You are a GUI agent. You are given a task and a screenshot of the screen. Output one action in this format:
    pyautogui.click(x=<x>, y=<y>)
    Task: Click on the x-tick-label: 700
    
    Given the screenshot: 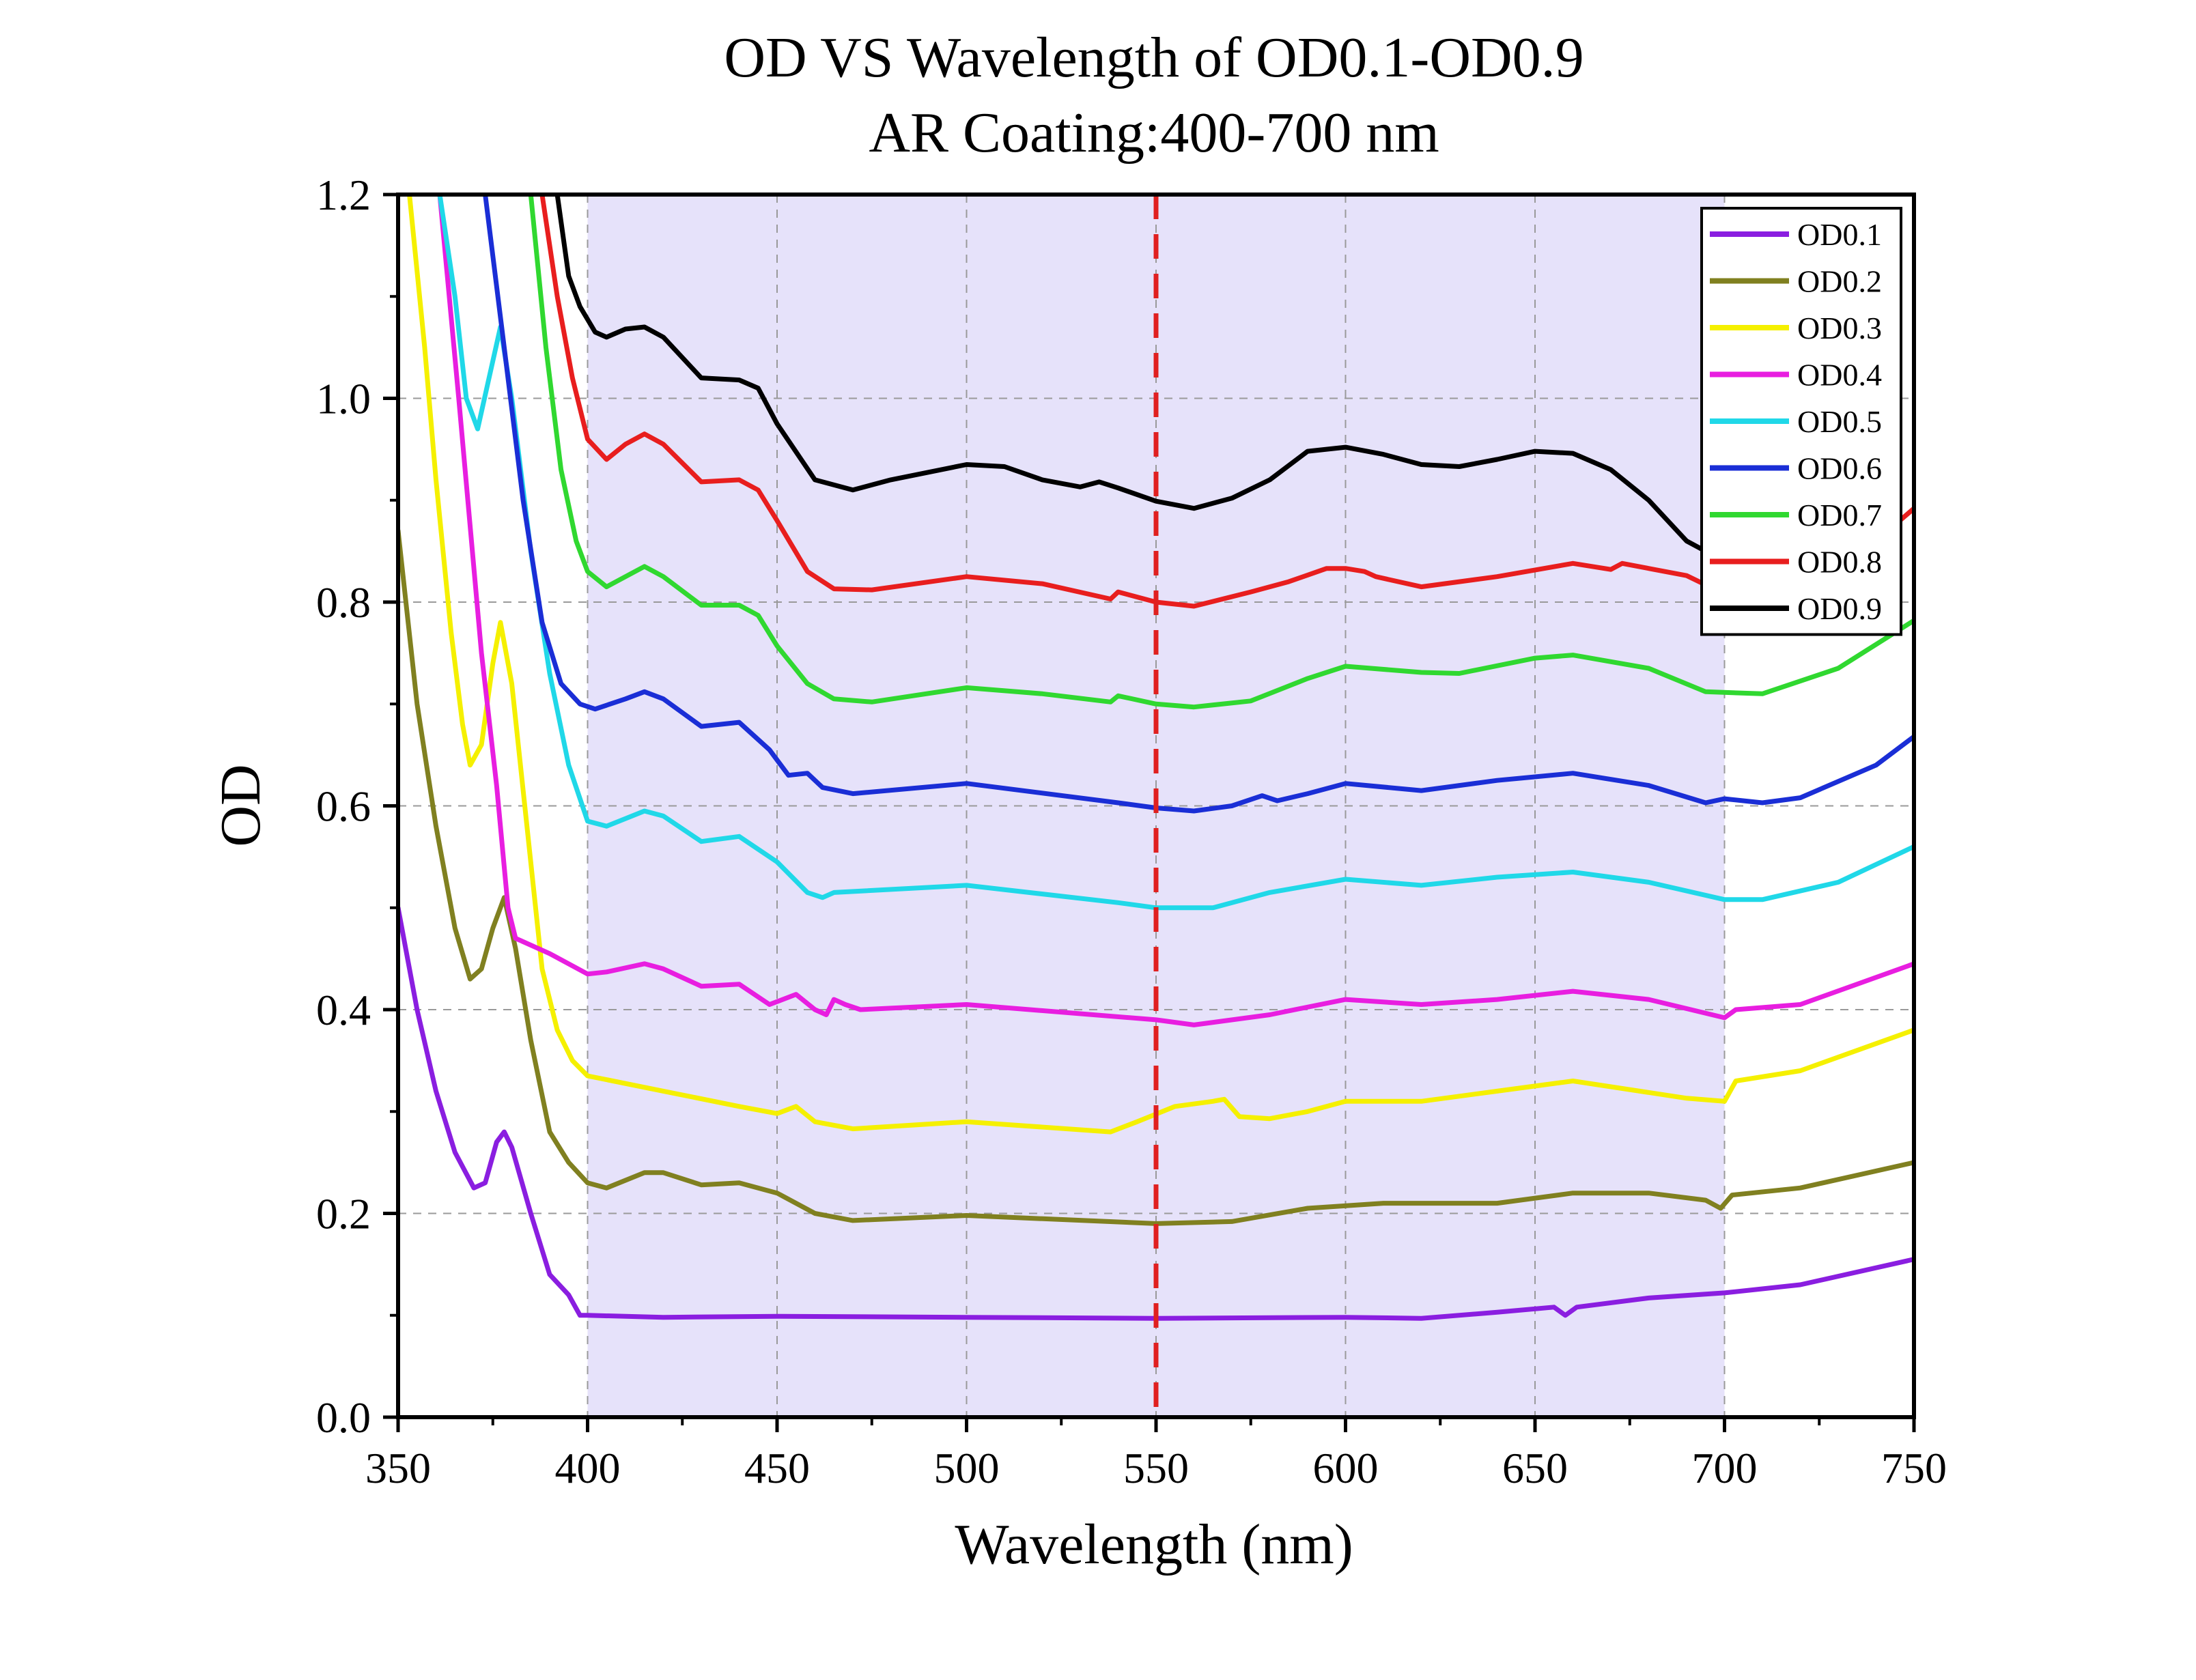 What is the action you would take?
    pyautogui.click(x=1725, y=1468)
    